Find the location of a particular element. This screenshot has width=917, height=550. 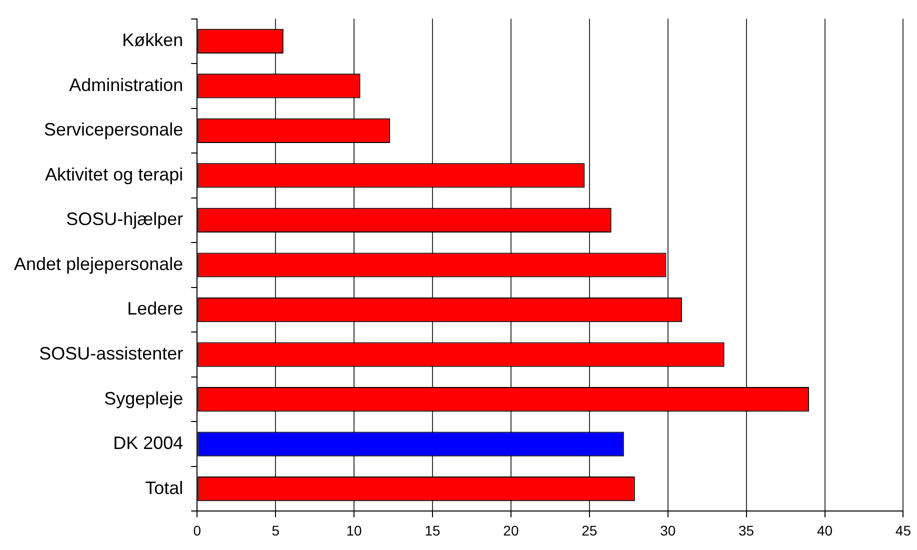

x-tick-label: 40 is located at coordinates (824, 530).